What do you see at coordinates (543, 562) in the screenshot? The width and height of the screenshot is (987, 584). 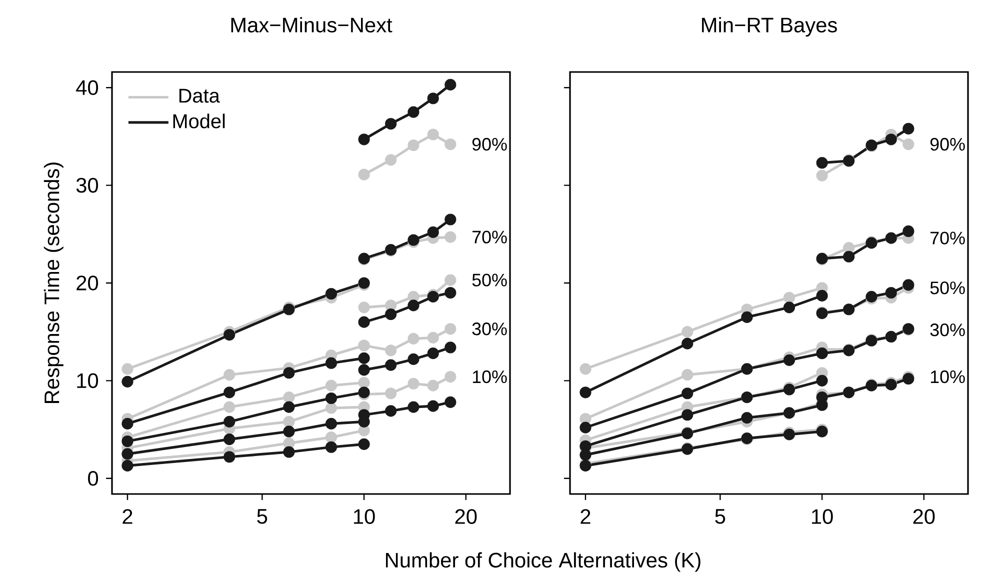 I see `x-axis-title: Number of Choice Alternatives (K)` at bounding box center [543, 562].